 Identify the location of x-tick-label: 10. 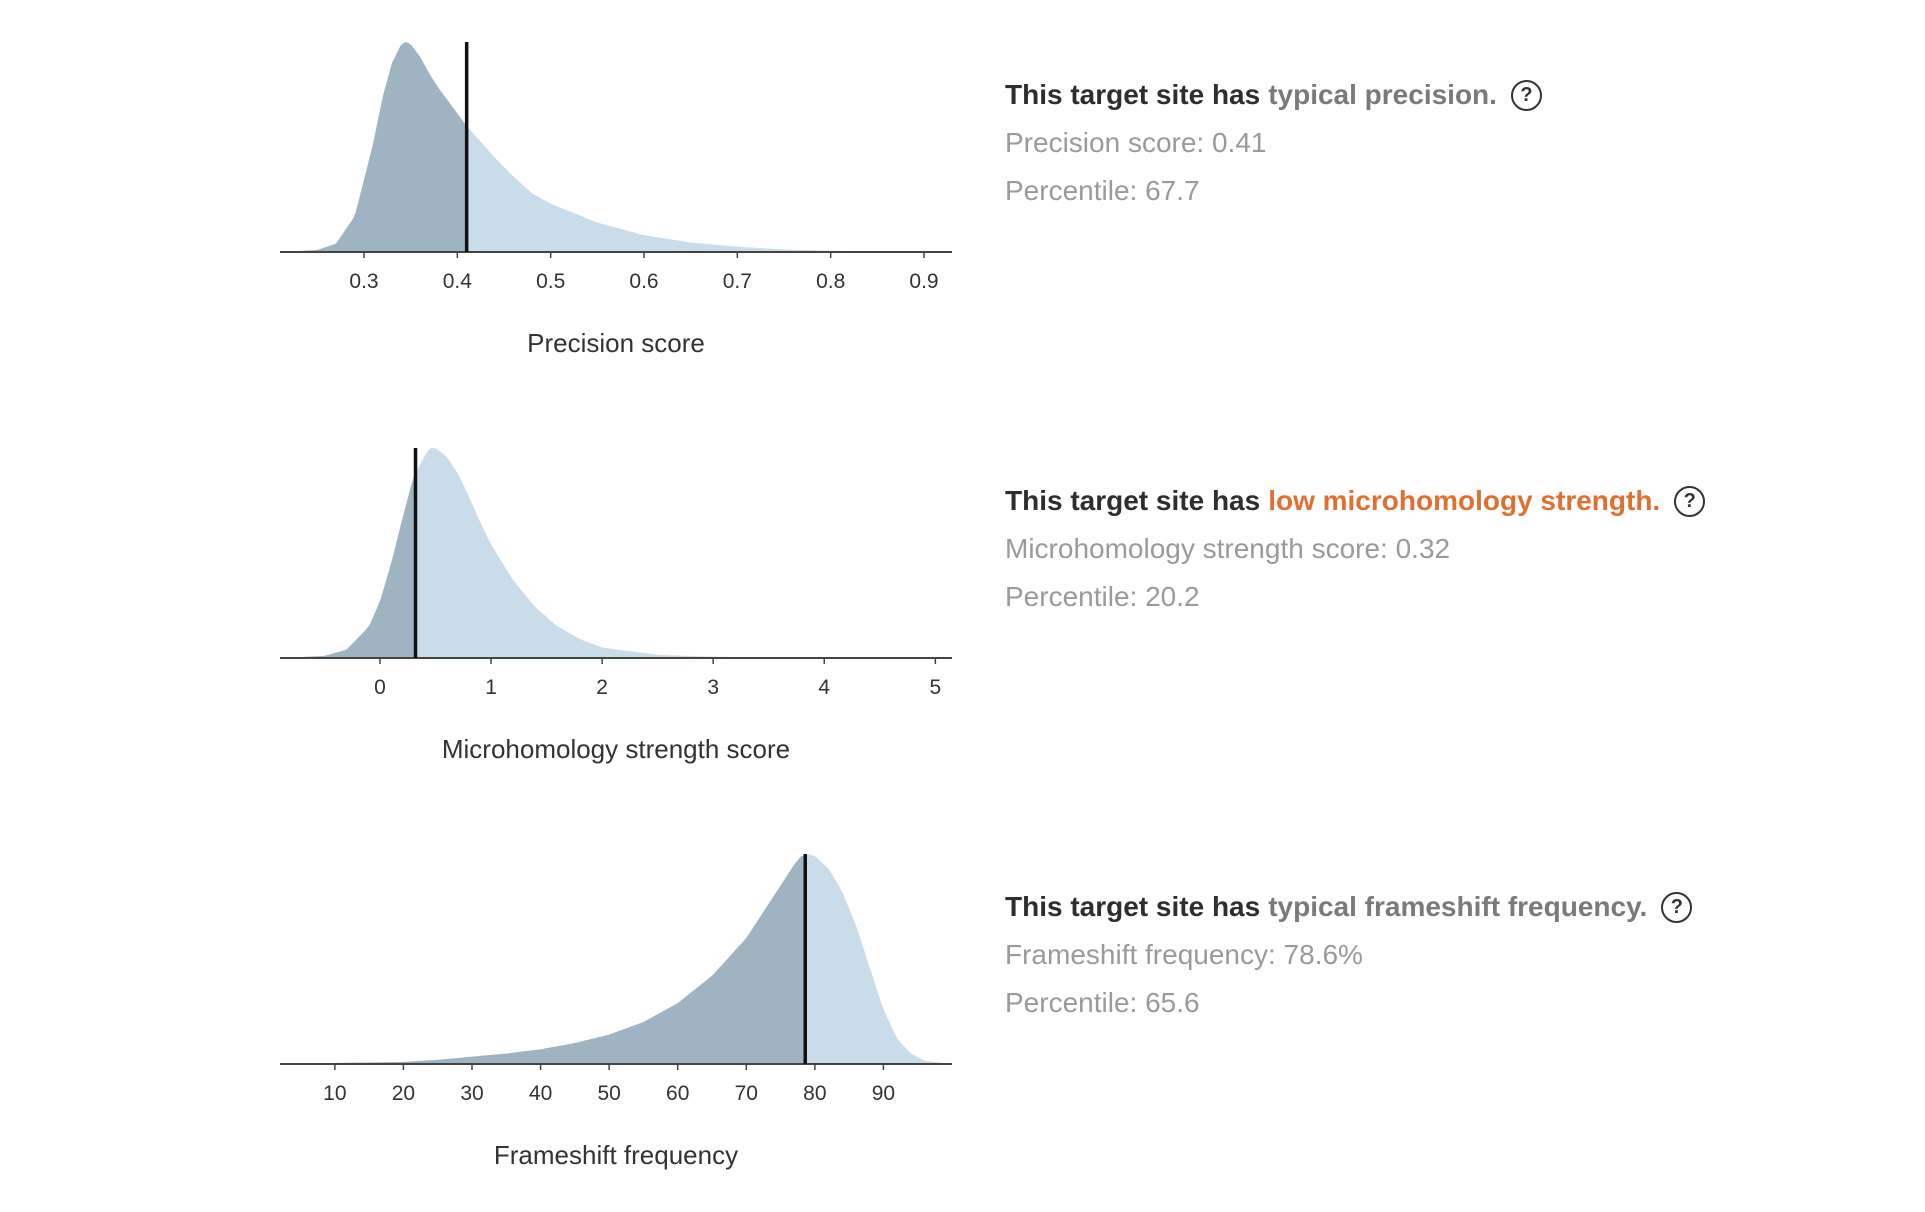
(334, 1093).